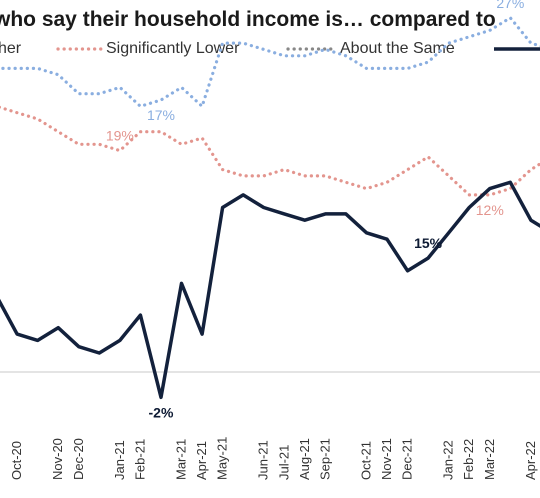 This screenshot has width=540, height=498. I want to click on x-tick-label: Mar-22, so click(489, 459).